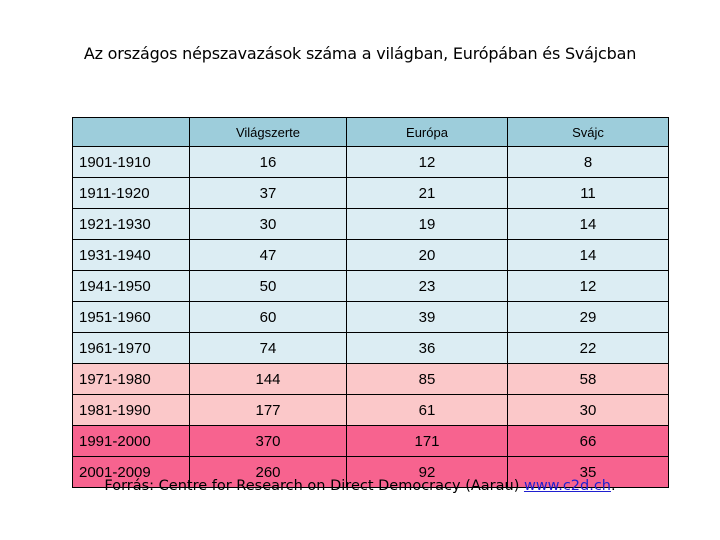 This screenshot has width=720, height=540. What do you see at coordinates (131, 472) in the screenshot?
I see `period-cell: 2001-2009` at bounding box center [131, 472].